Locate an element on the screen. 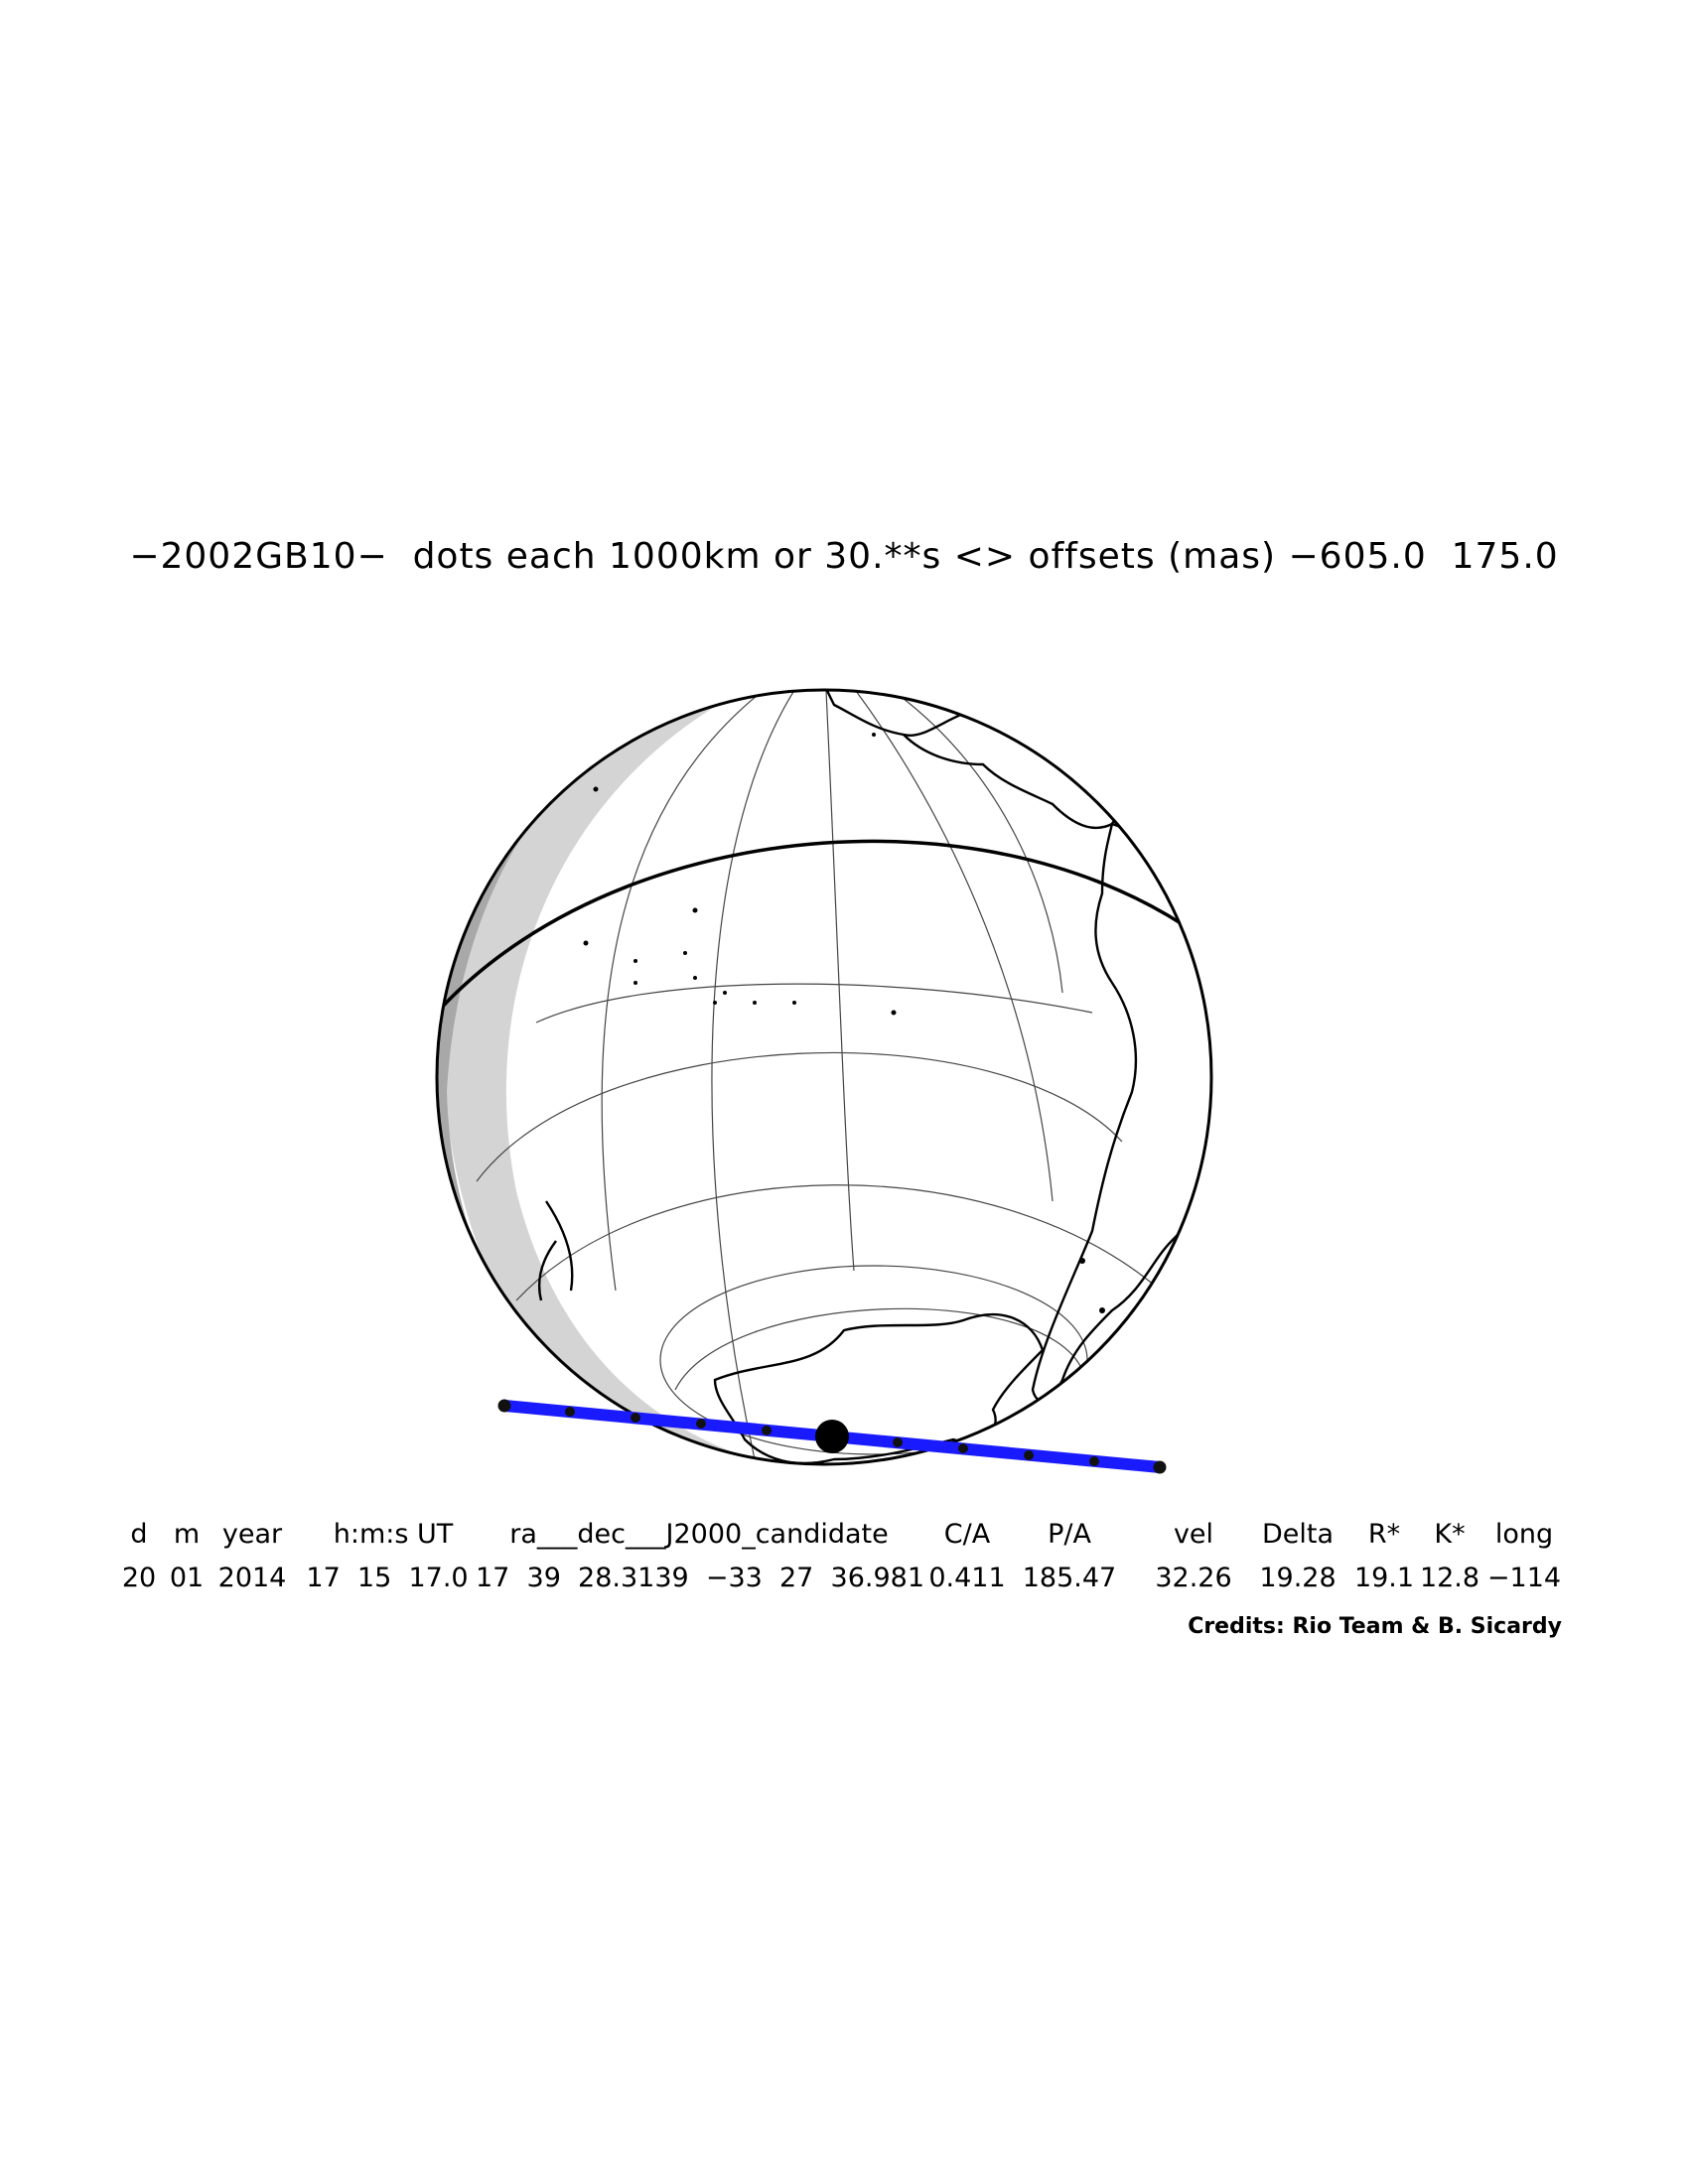 The image size is (1688, 2184). value-coords: 17 39 28.3139 −33 27 36.981 is located at coordinates (700, 1578).